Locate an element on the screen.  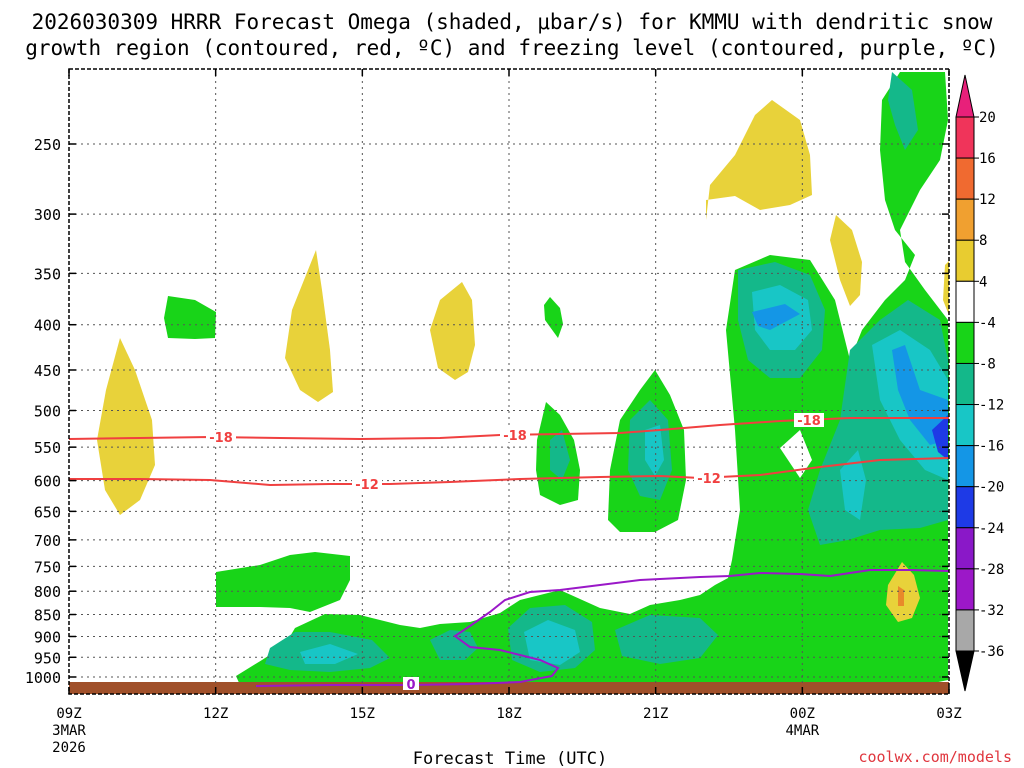
y-tick-label: 300 is located at coordinates (47, 215).